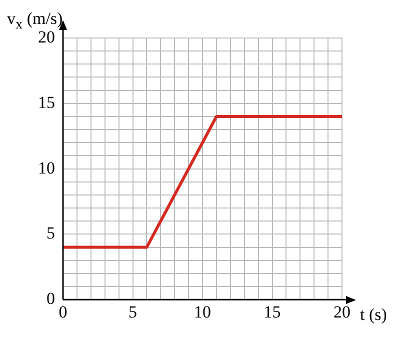 The image size is (400, 338). What do you see at coordinates (50, 233) in the screenshot?
I see `y-tick-label: 5` at bounding box center [50, 233].